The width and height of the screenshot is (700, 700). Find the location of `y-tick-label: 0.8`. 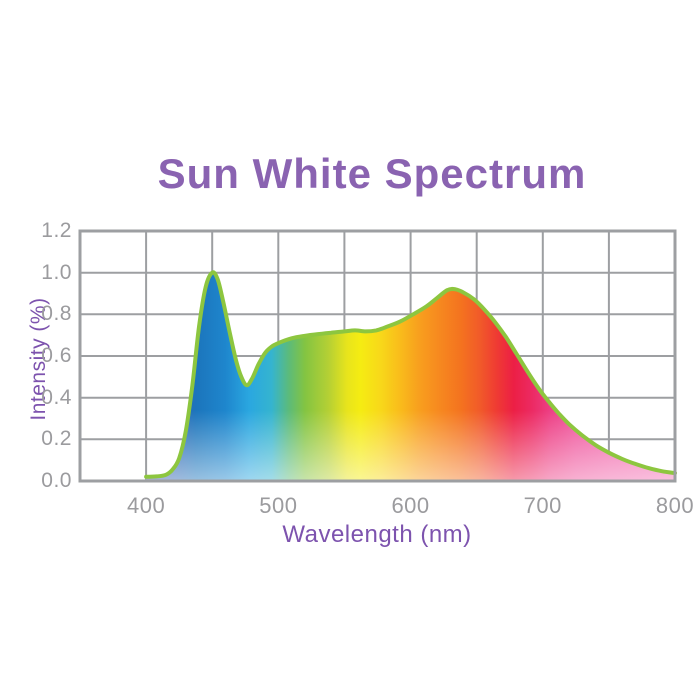

y-tick-label: 0.8 is located at coordinates (56, 314).